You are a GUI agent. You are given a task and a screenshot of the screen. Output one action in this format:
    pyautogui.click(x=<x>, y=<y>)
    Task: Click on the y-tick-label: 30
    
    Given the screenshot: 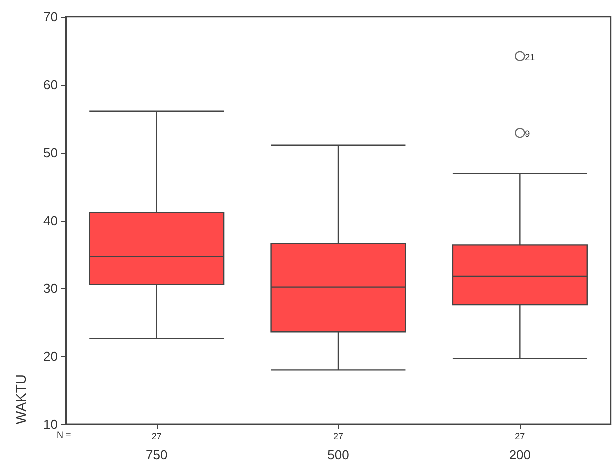 What is the action you would take?
    pyautogui.click(x=51, y=288)
    